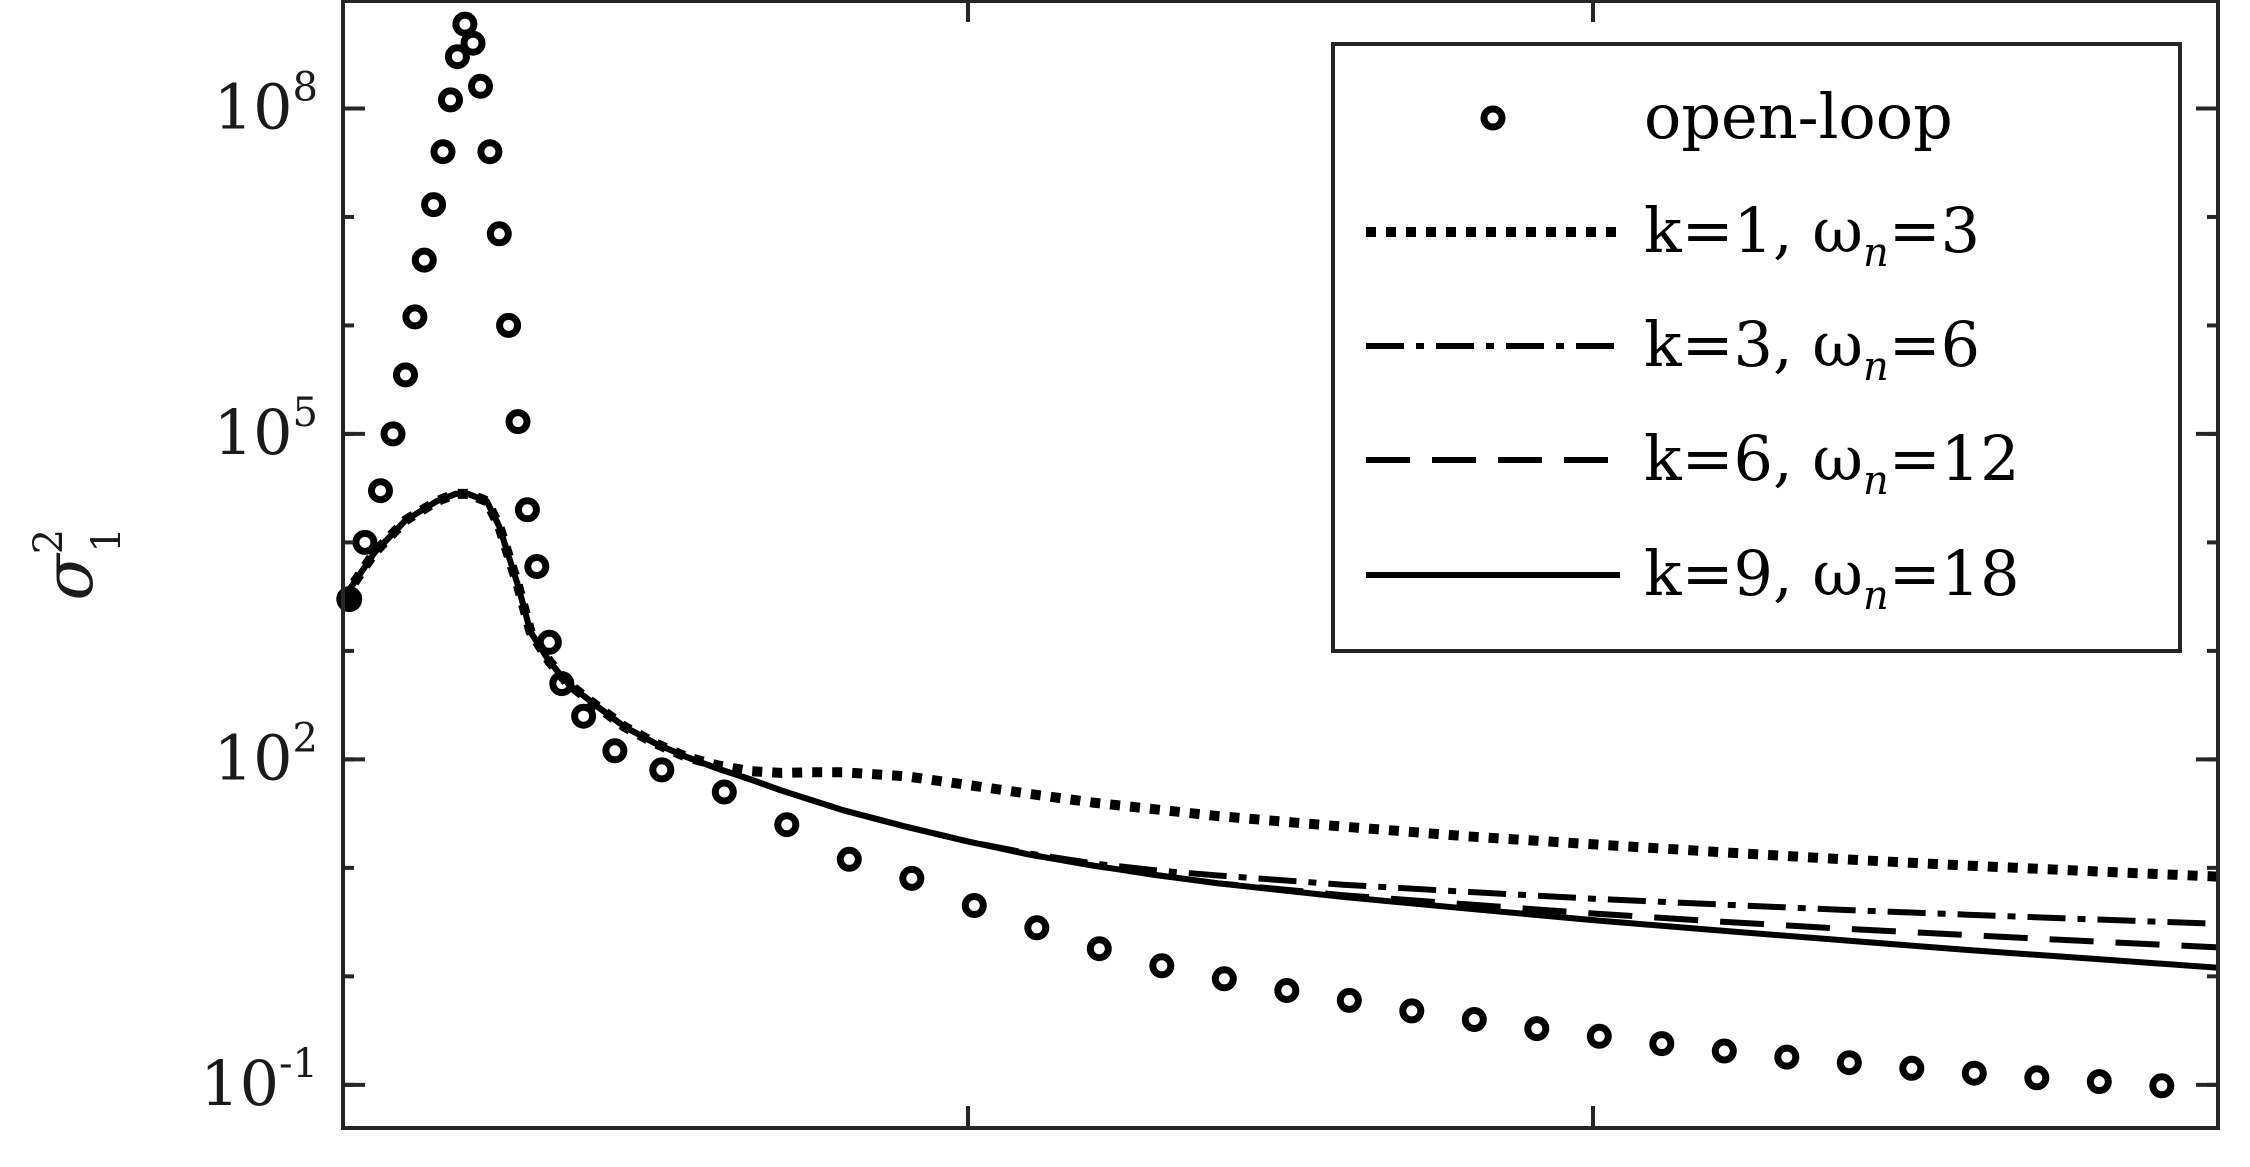 The width and height of the screenshot is (2250, 1167). I want to click on y-tick-label: 10², so click(266, 754).